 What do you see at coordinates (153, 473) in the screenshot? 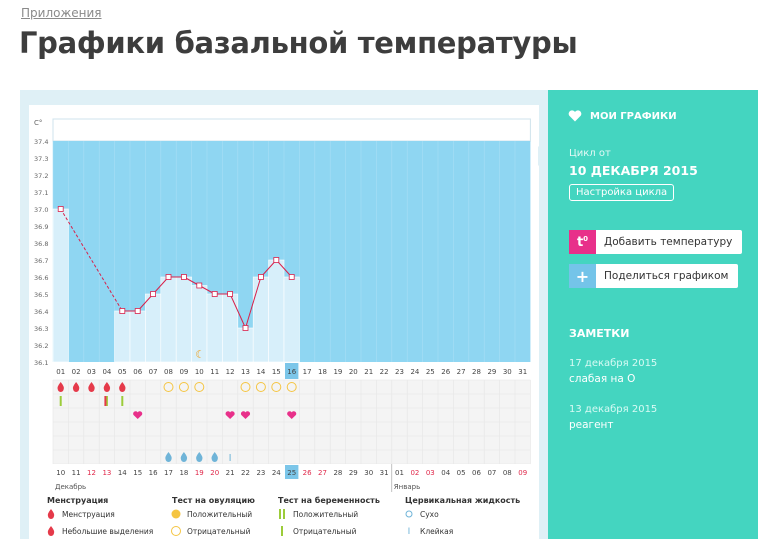
I see `date-label: 16` at bounding box center [153, 473].